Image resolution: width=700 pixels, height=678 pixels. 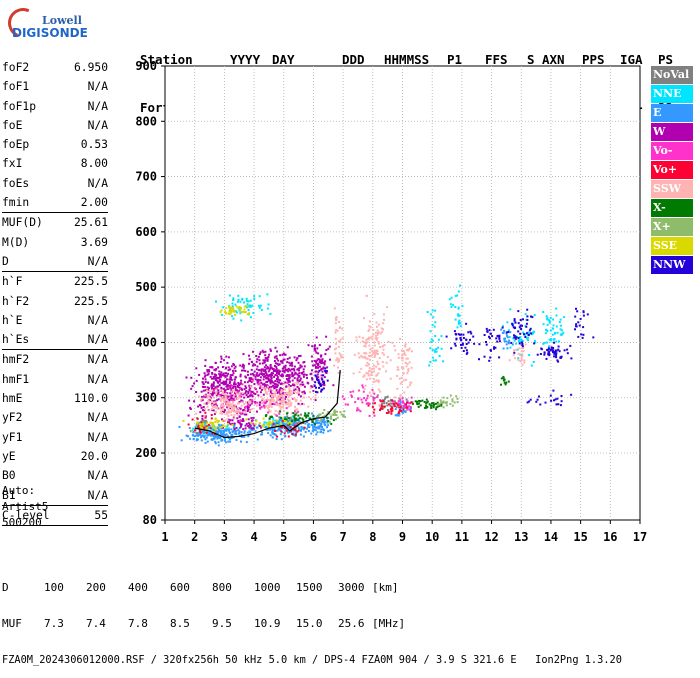 I want to click on param-row: foE N/A, so click(x=55, y=125).